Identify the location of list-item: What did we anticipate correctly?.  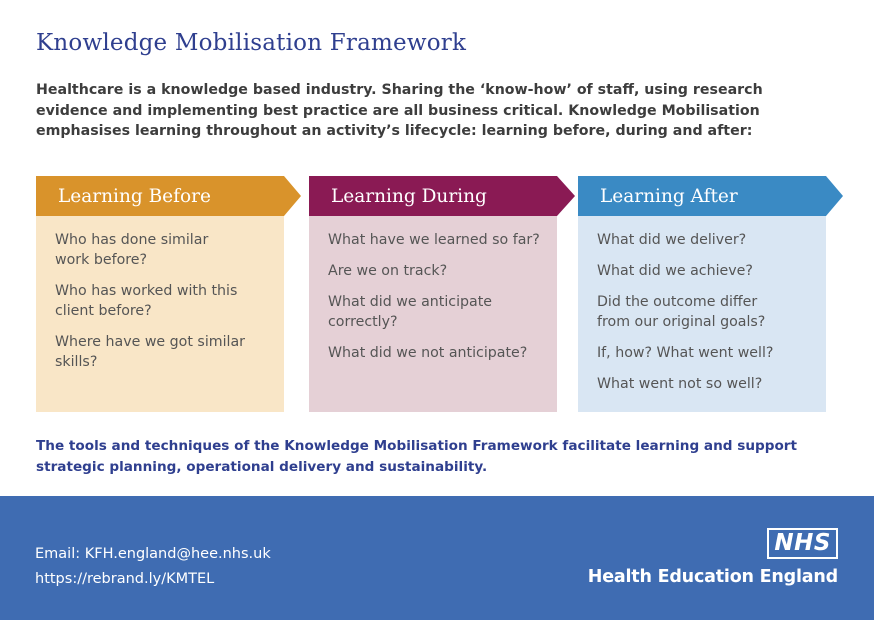
(410, 312).